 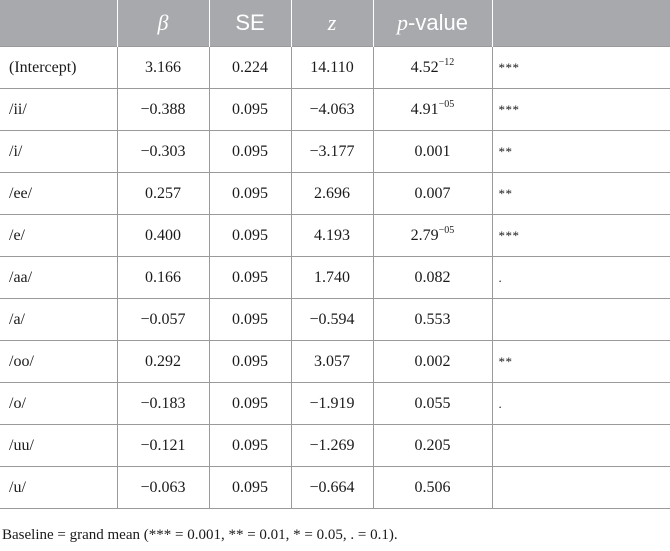 What do you see at coordinates (59, 445) in the screenshot?
I see `term-cell: /uu/` at bounding box center [59, 445].